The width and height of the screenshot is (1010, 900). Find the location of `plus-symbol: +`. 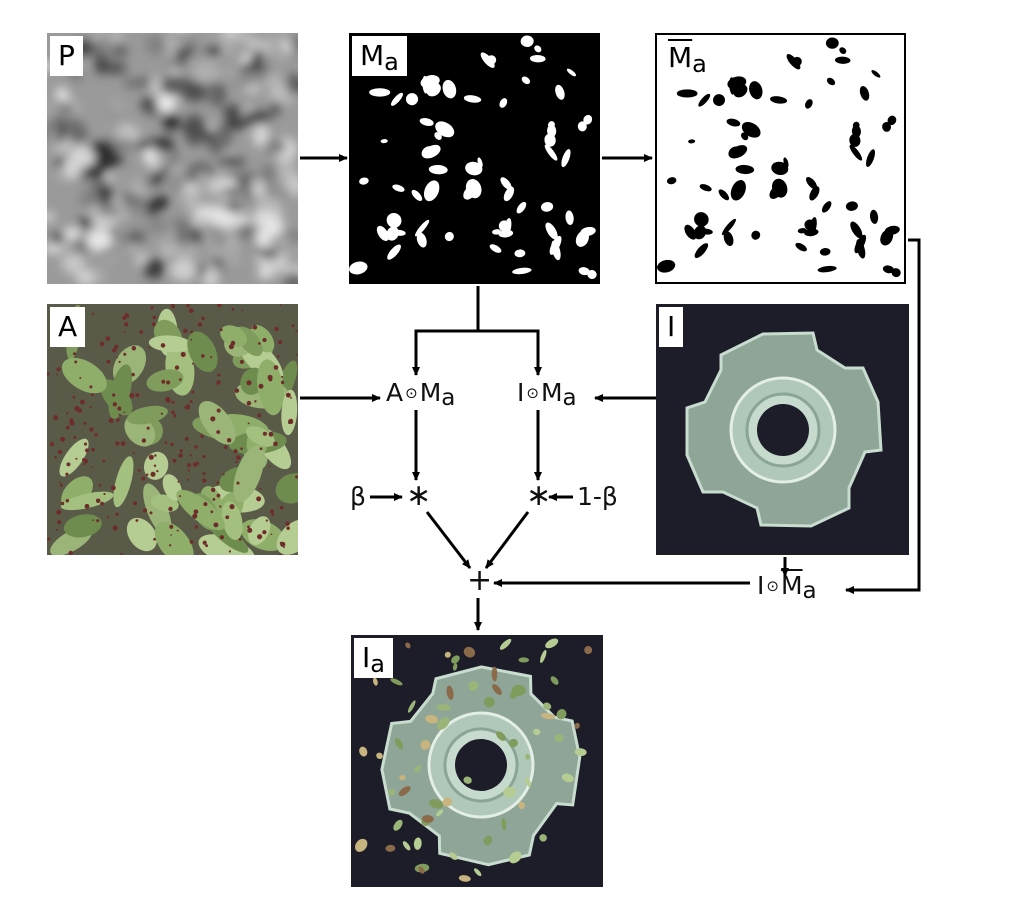

plus-symbol: + is located at coordinates (480, 580).